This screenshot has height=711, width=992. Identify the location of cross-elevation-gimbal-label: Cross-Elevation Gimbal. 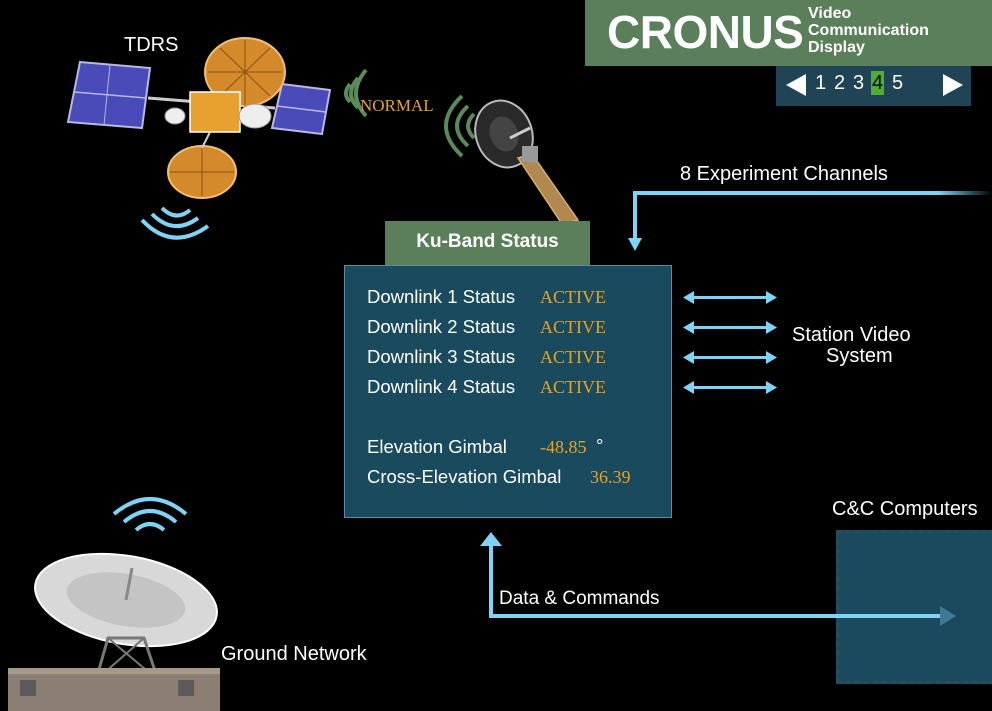
(464, 476).